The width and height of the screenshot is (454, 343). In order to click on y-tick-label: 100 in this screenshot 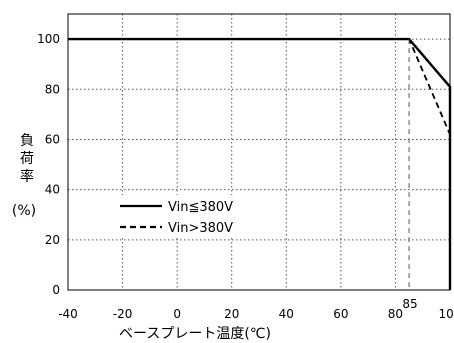, I will do `click(48, 39)`.